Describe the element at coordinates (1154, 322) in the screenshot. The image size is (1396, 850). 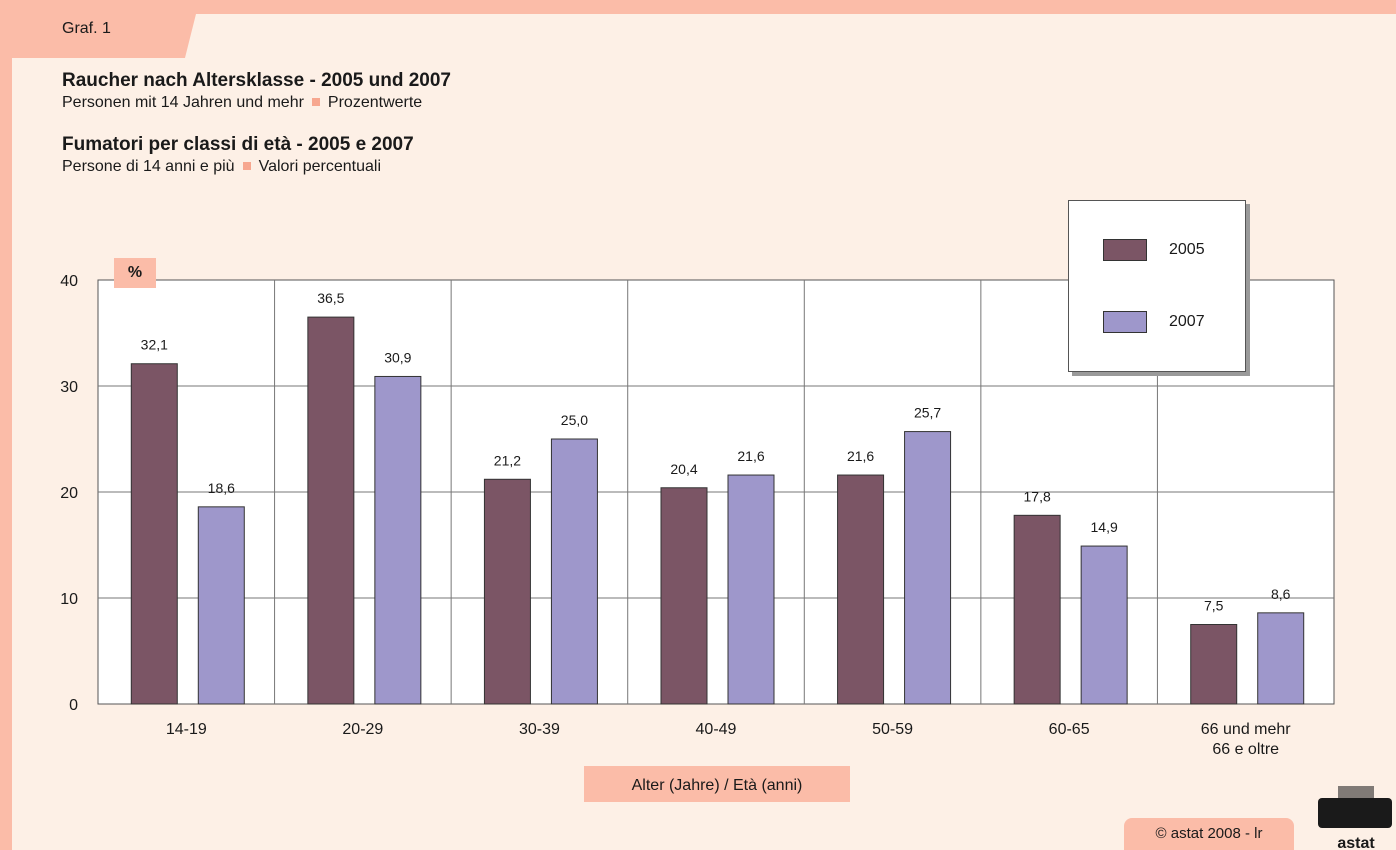
I see `legend-item-2007: 2007` at that location.